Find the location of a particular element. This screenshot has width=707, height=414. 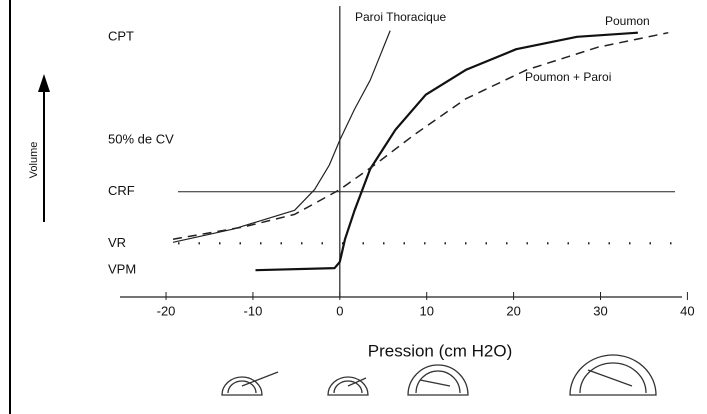

series-label: Poumon is located at coordinates (627, 21).